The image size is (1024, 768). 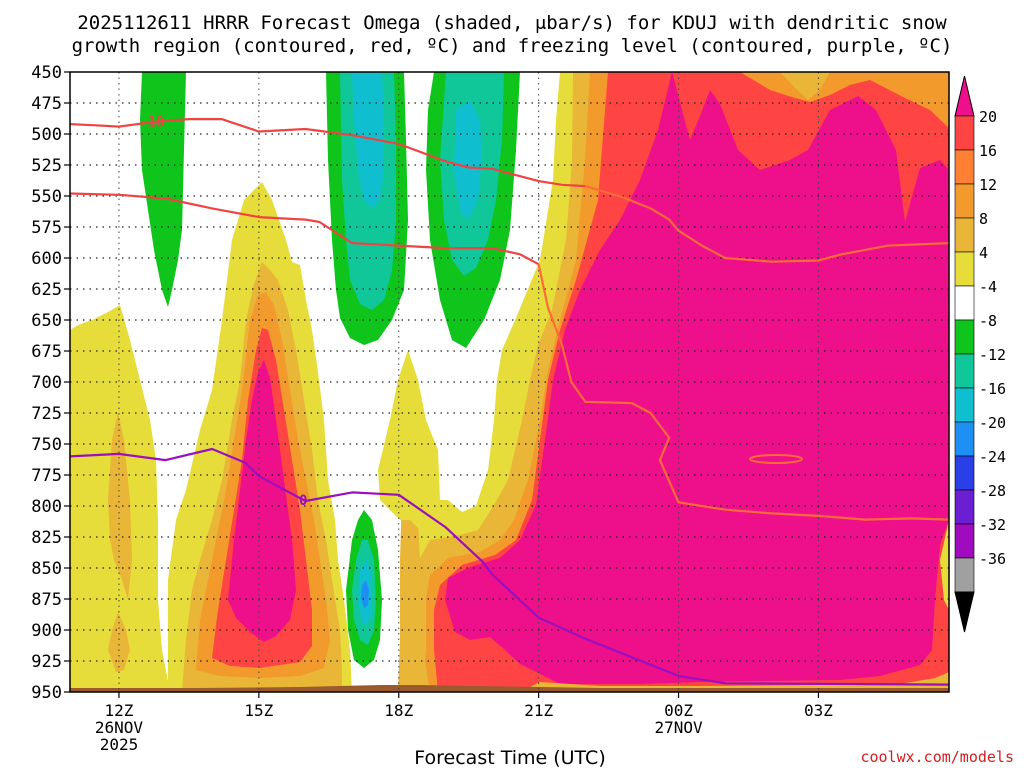 I want to click on colorbar-tick-label-9: -20, so click(x=992, y=423).